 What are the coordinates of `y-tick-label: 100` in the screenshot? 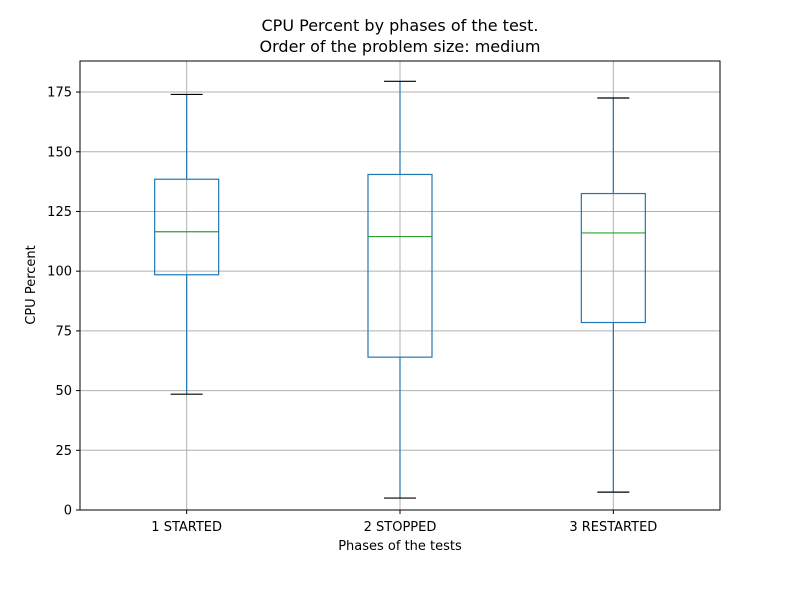 It's located at (59, 272).